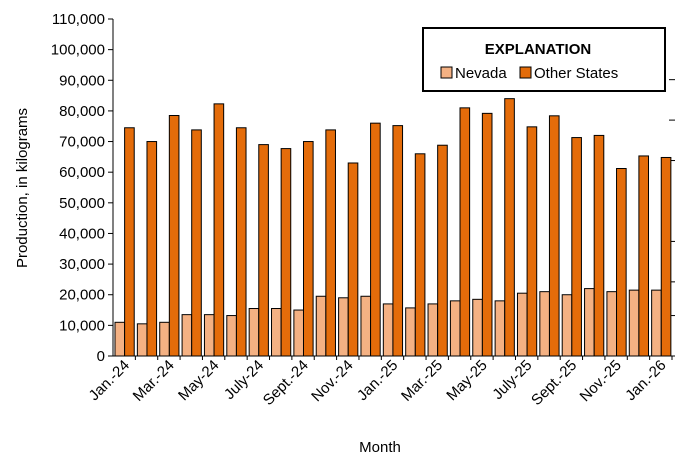 This screenshot has height=458, width=675. What do you see at coordinates (82, 264) in the screenshot?
I see `y-tick-label: 30,000` at bounding box center [82, 264].